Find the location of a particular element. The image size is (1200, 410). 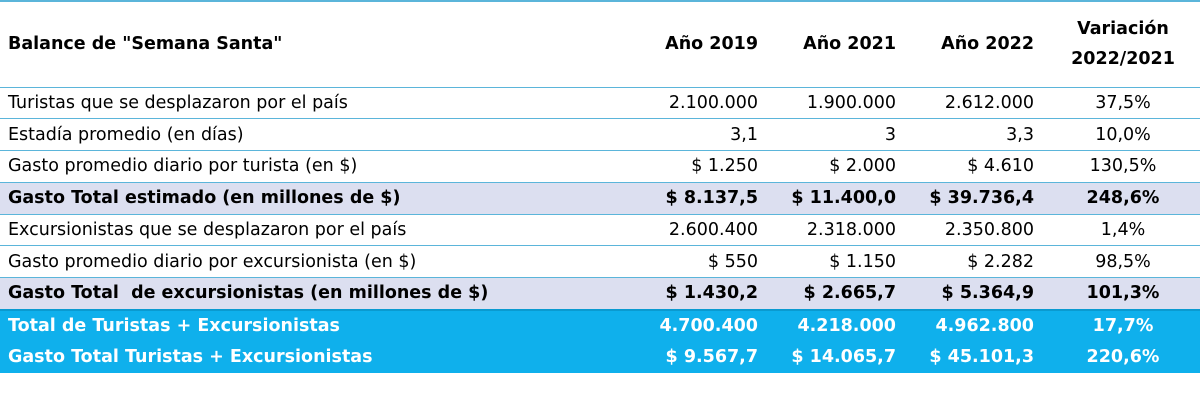

header-variation-line1: Variación is located at coordinates (1123, 29).